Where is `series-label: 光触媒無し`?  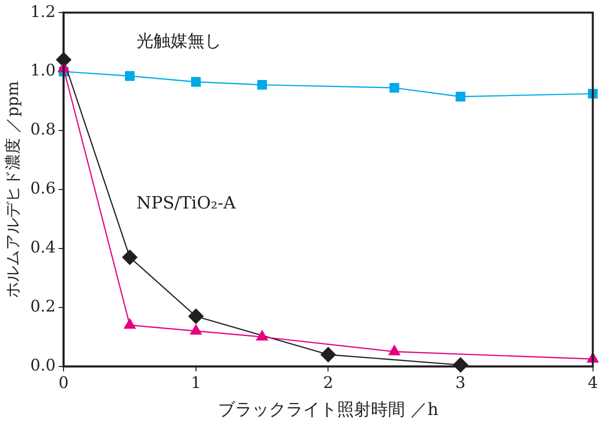
series-label: 光触媒無し is located at coordinates (179, 42).